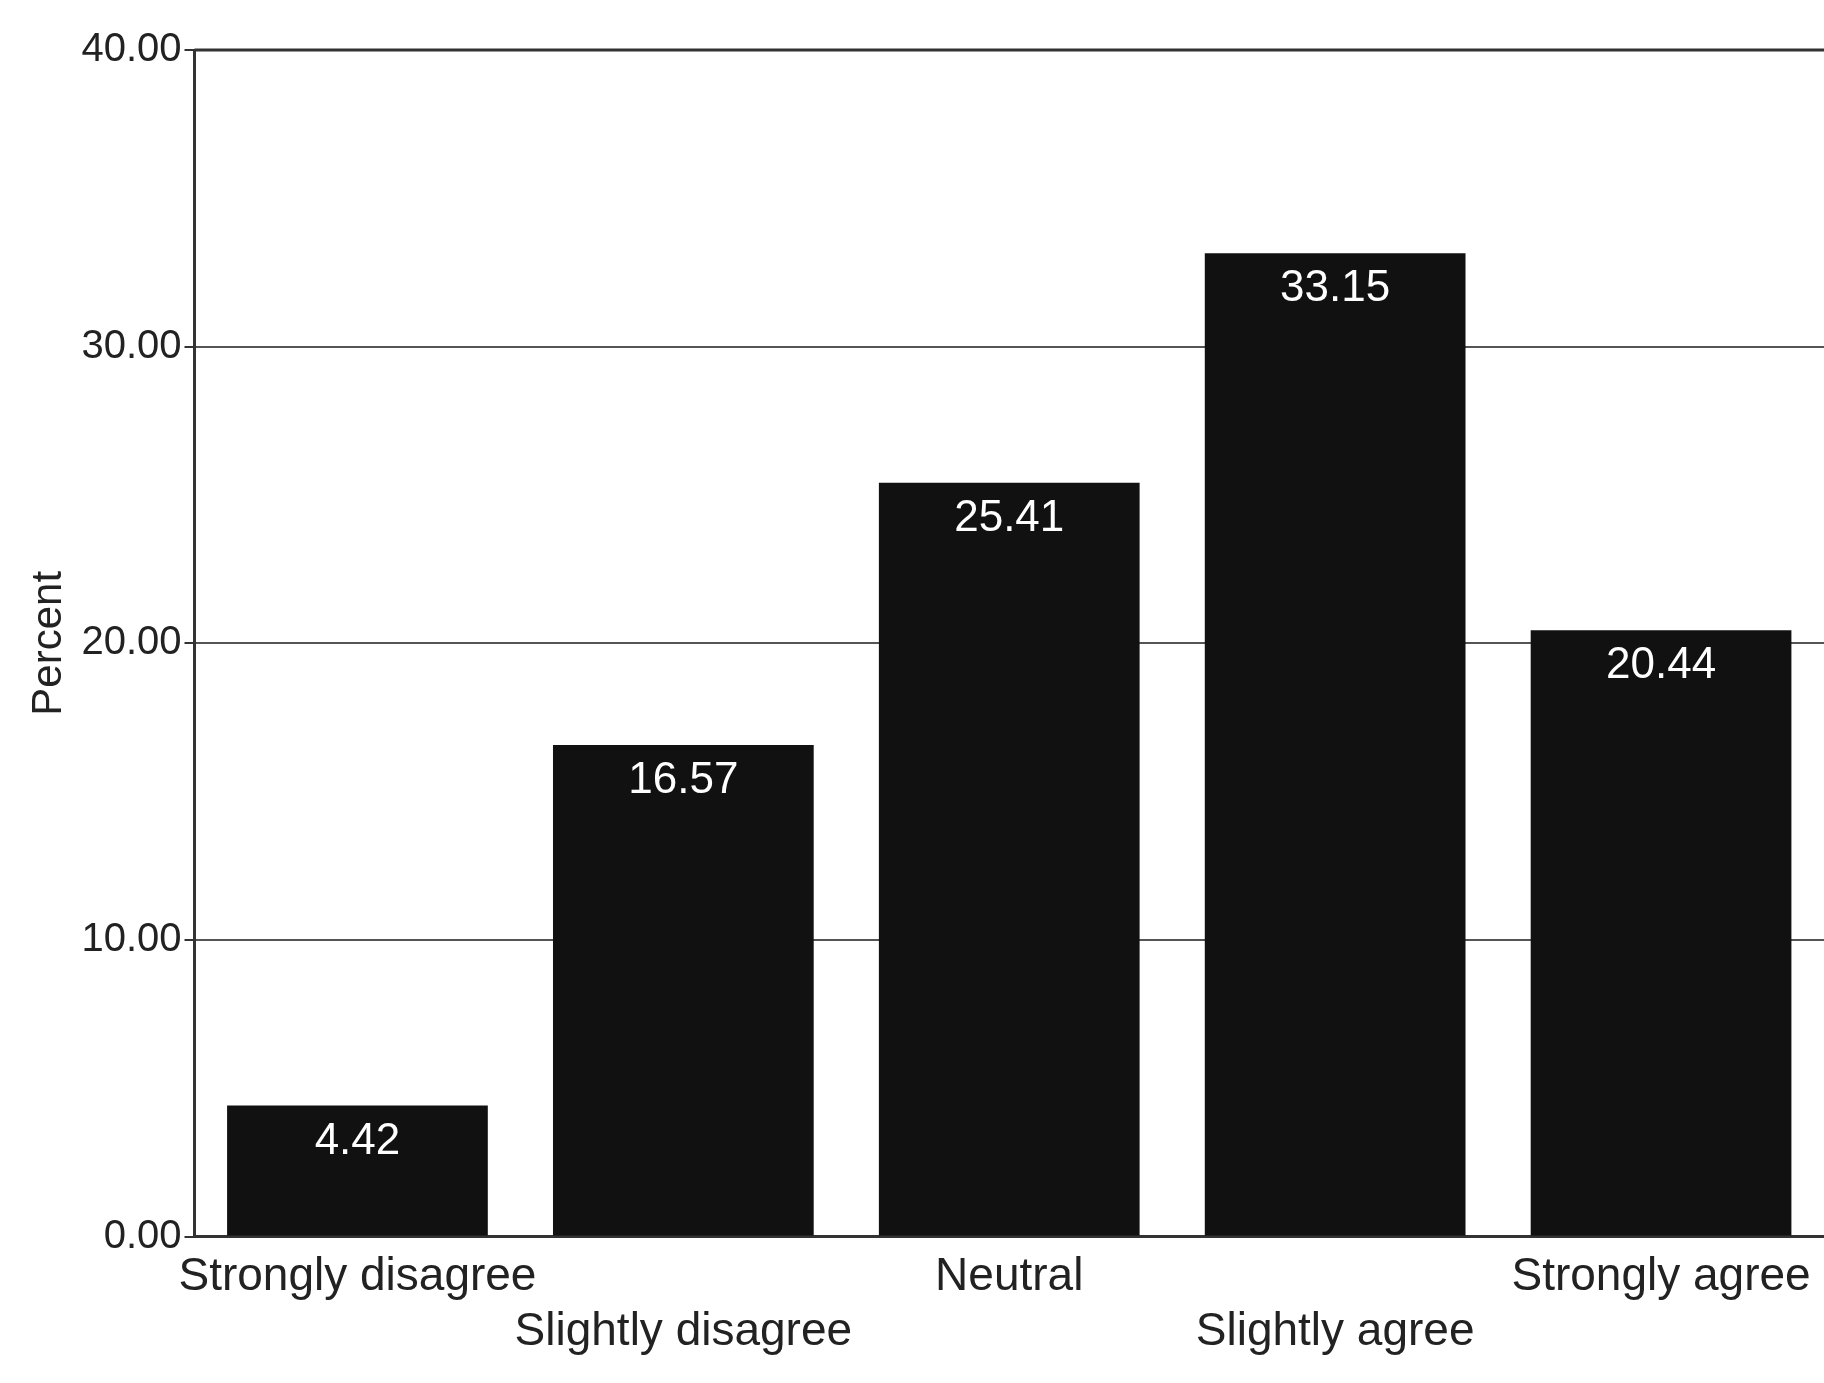 The image size is (1824, 1383). I want to click on y-tick-label: 10.00, so click(131, 936).